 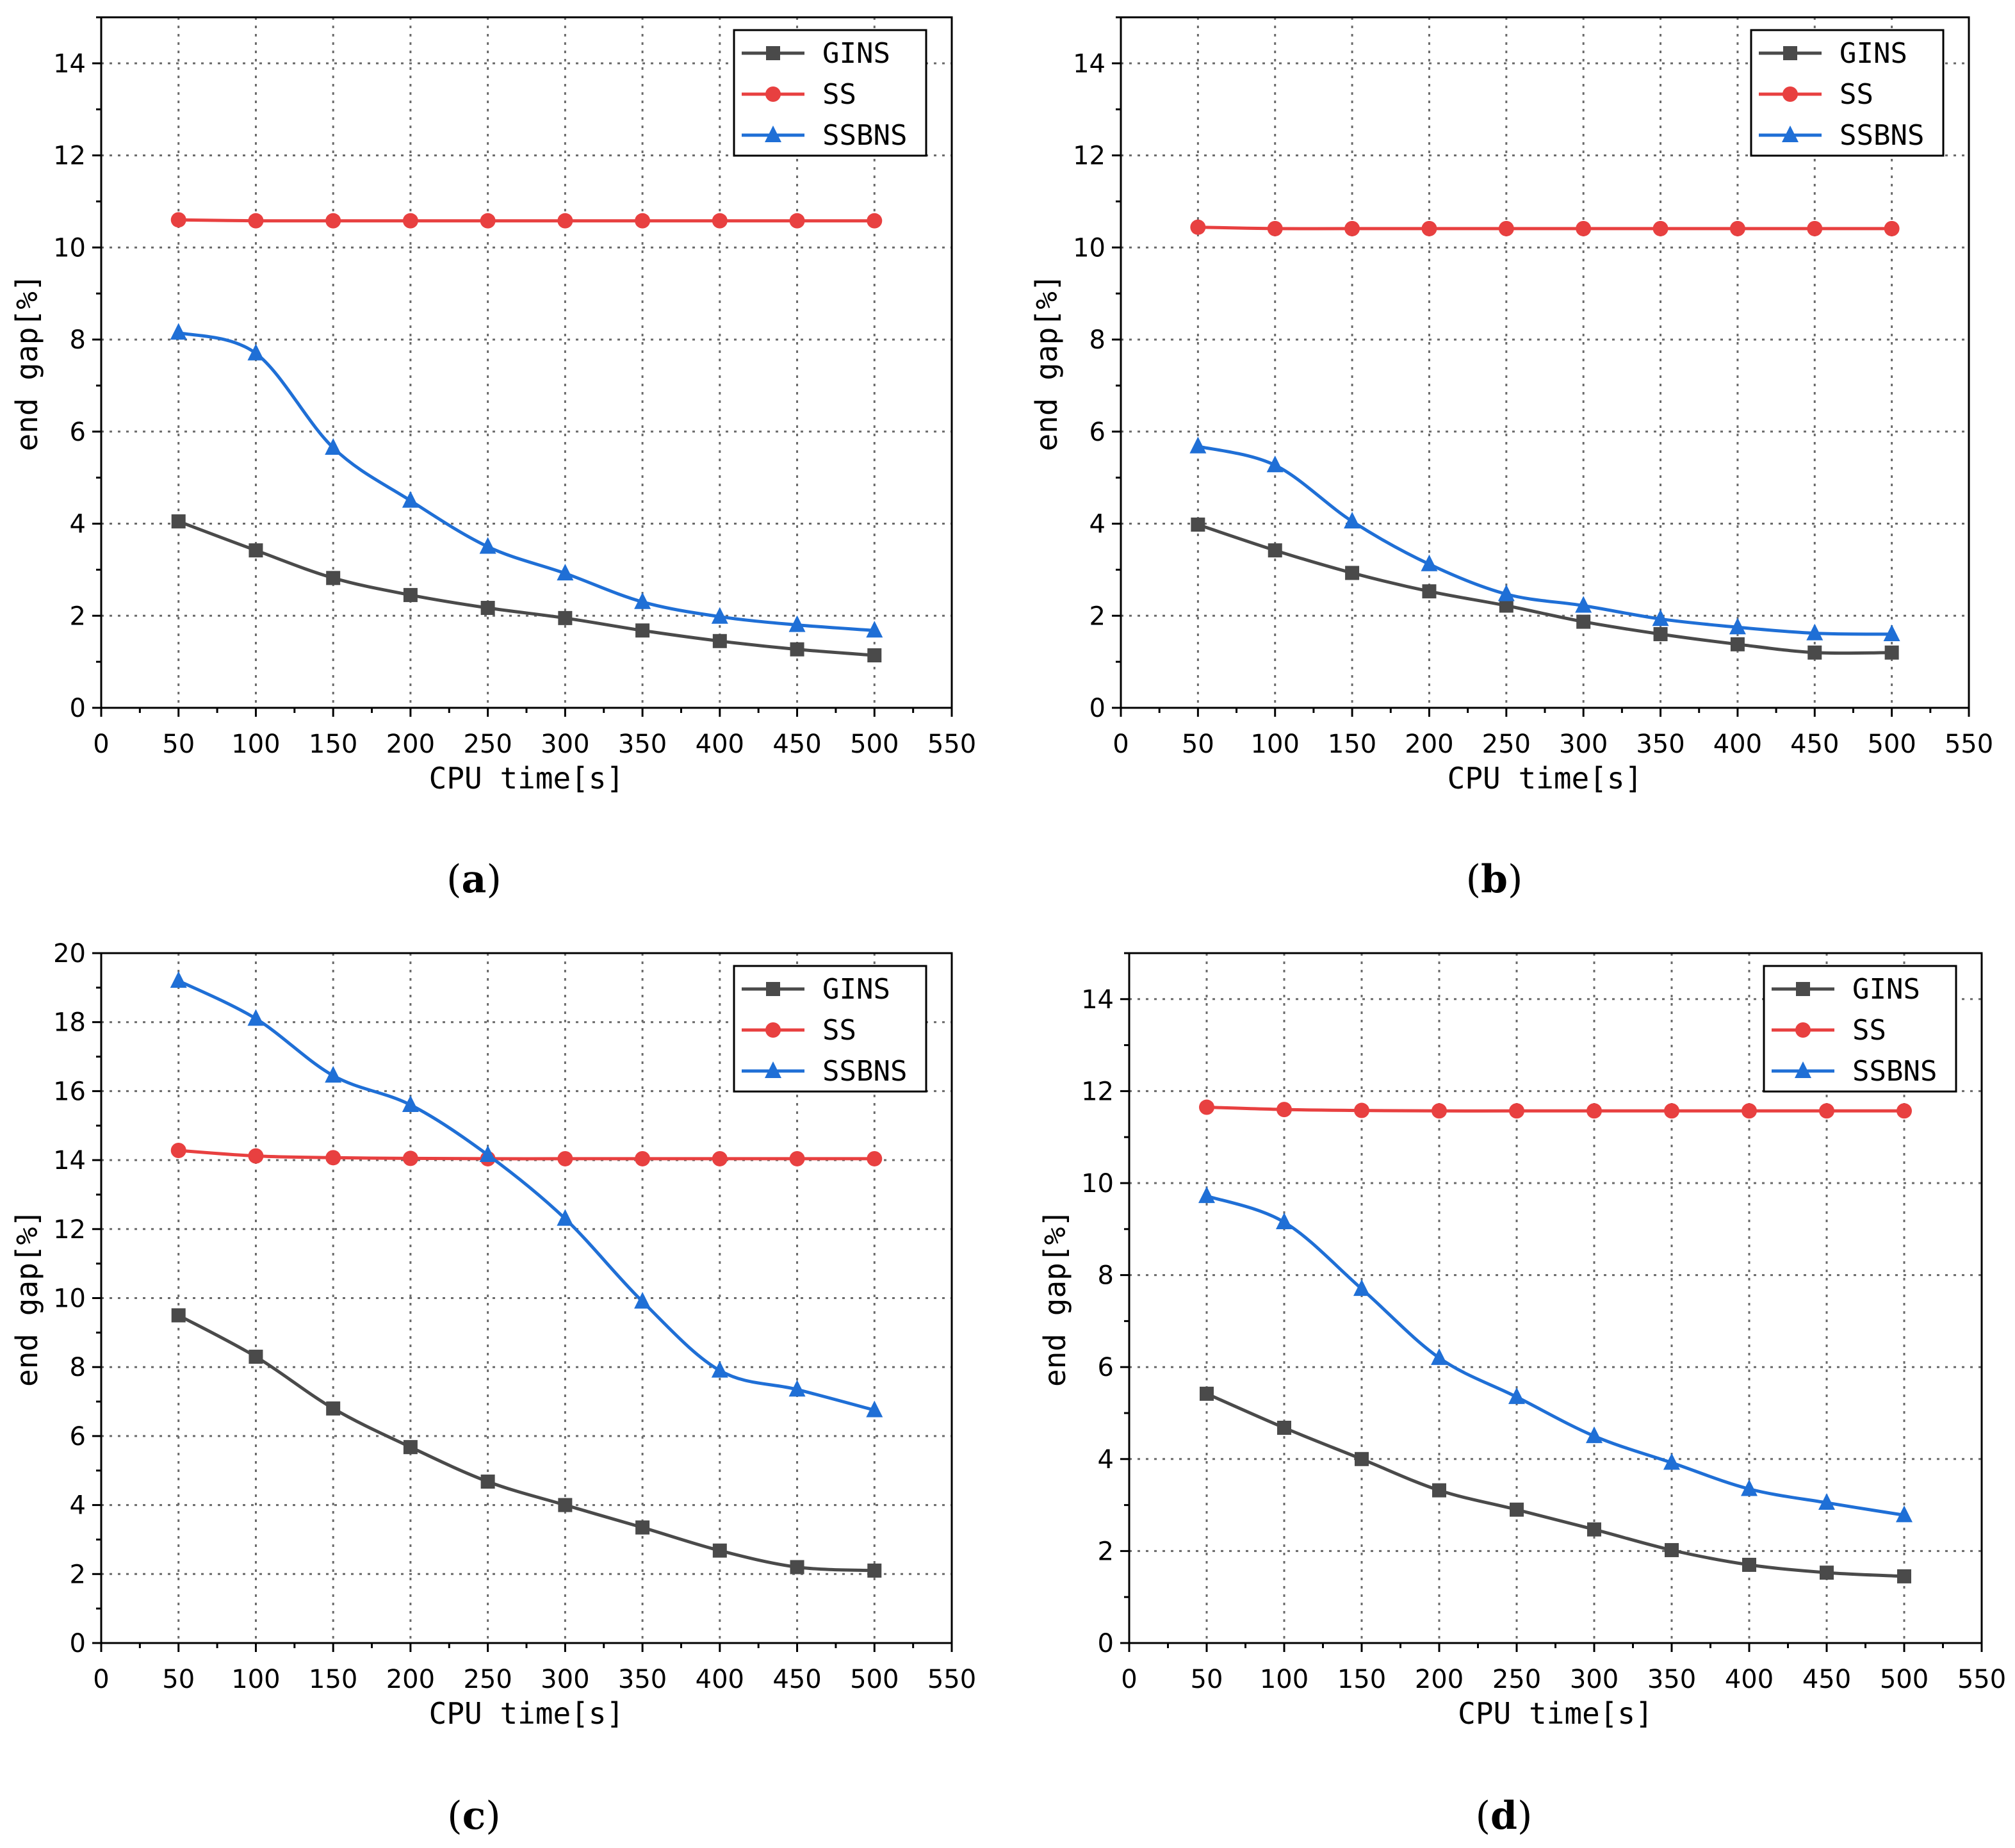 What do you see at coordinates (1106, 1276) in the screenshot?
I see `y-tick-label: 8` at bounding box center [1106, 1276].